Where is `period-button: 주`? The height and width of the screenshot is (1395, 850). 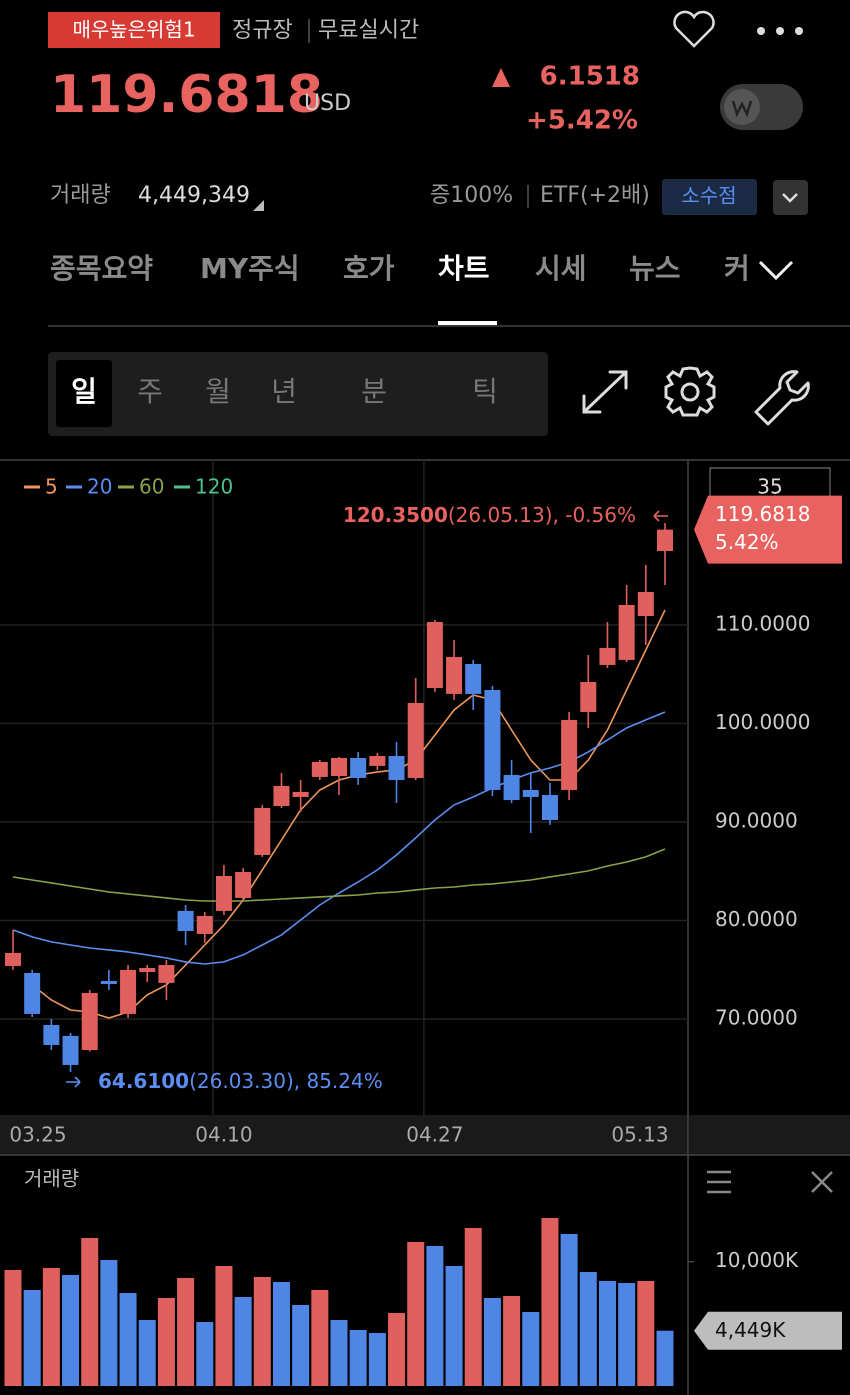 period-button: 주 is located at coordinates (150, 391).